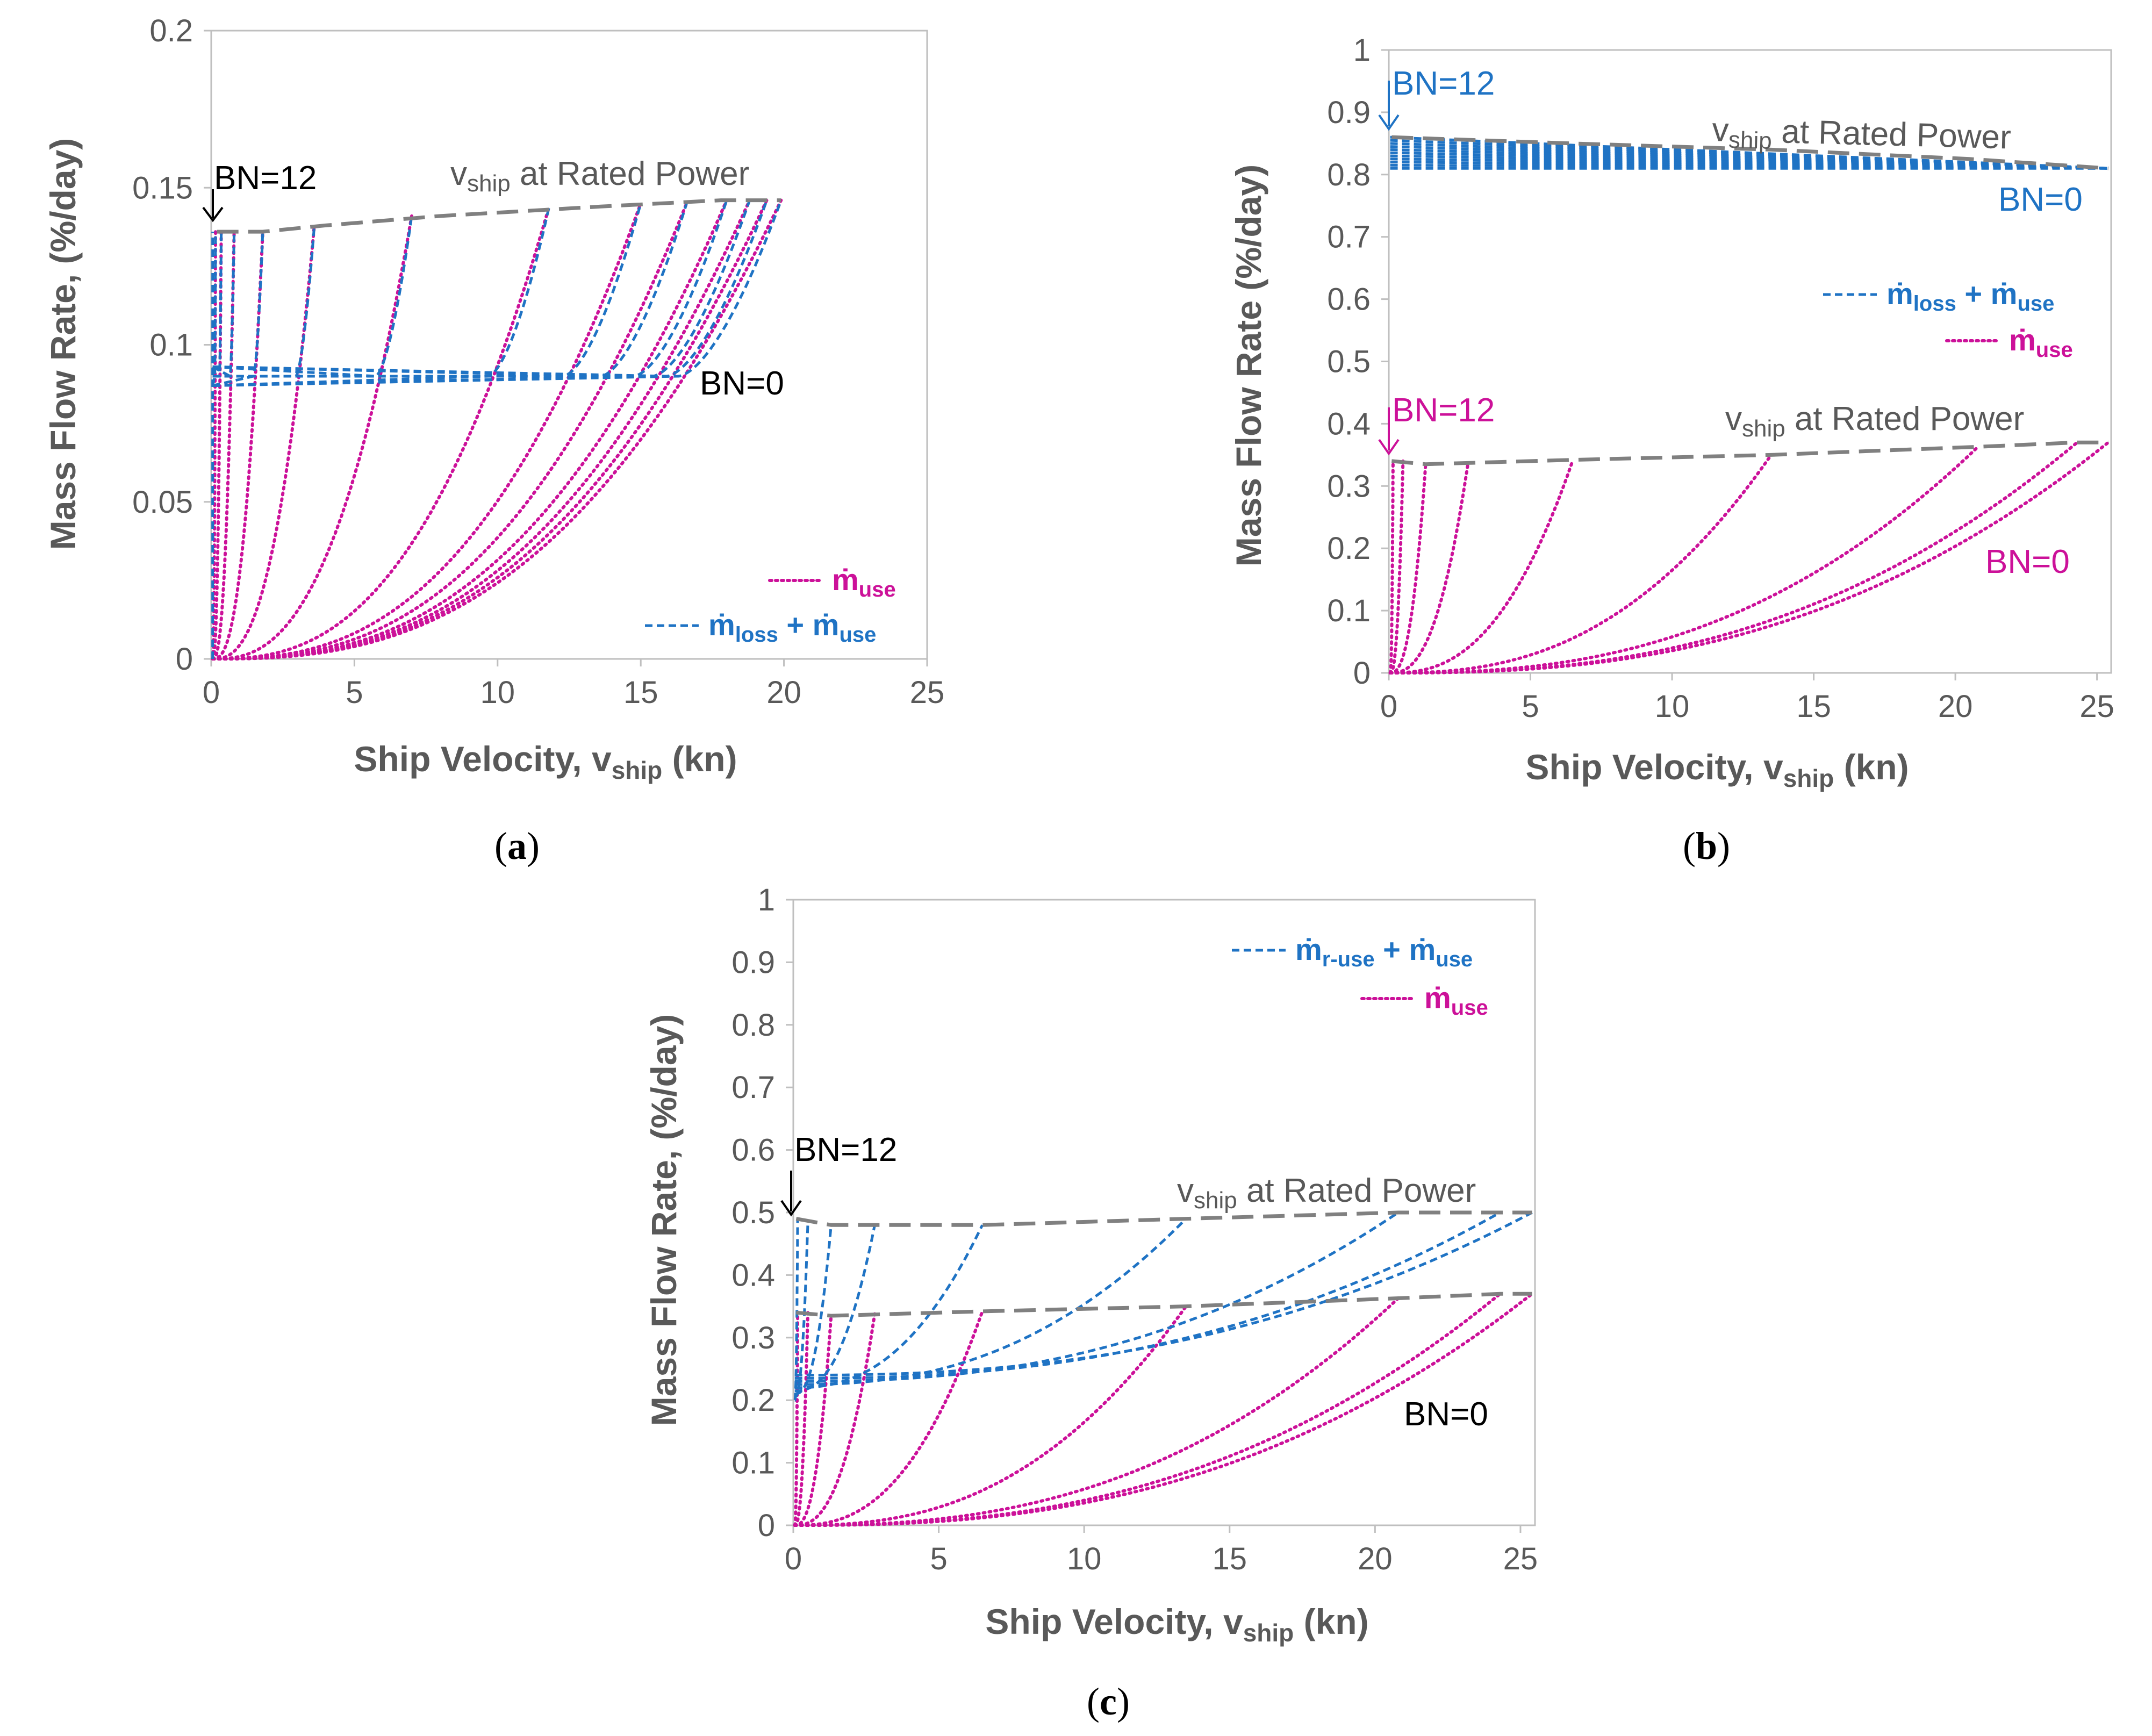 This screenshot has height=1736, width=2152. Describe the element at coordinates (162, 187) in the screenshot. I see `y-tick-label: 0.15` at that location.